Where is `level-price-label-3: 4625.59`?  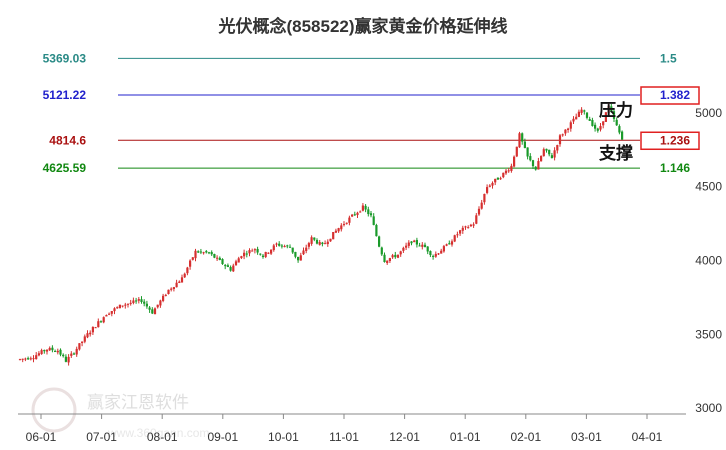
level-price-label-3: 4625.59 is located at coordinates (65, 168).